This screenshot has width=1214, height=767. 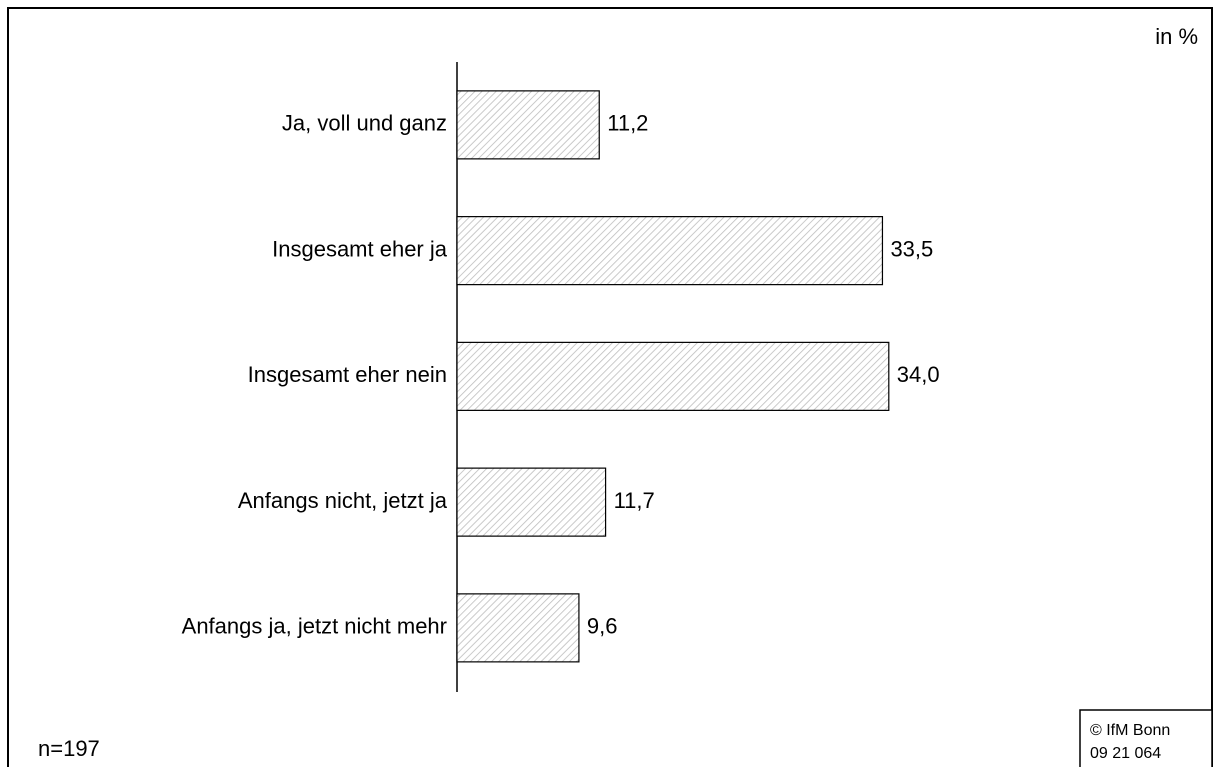 I want to click on value-label: 9,6, so click(x=602, y=626).